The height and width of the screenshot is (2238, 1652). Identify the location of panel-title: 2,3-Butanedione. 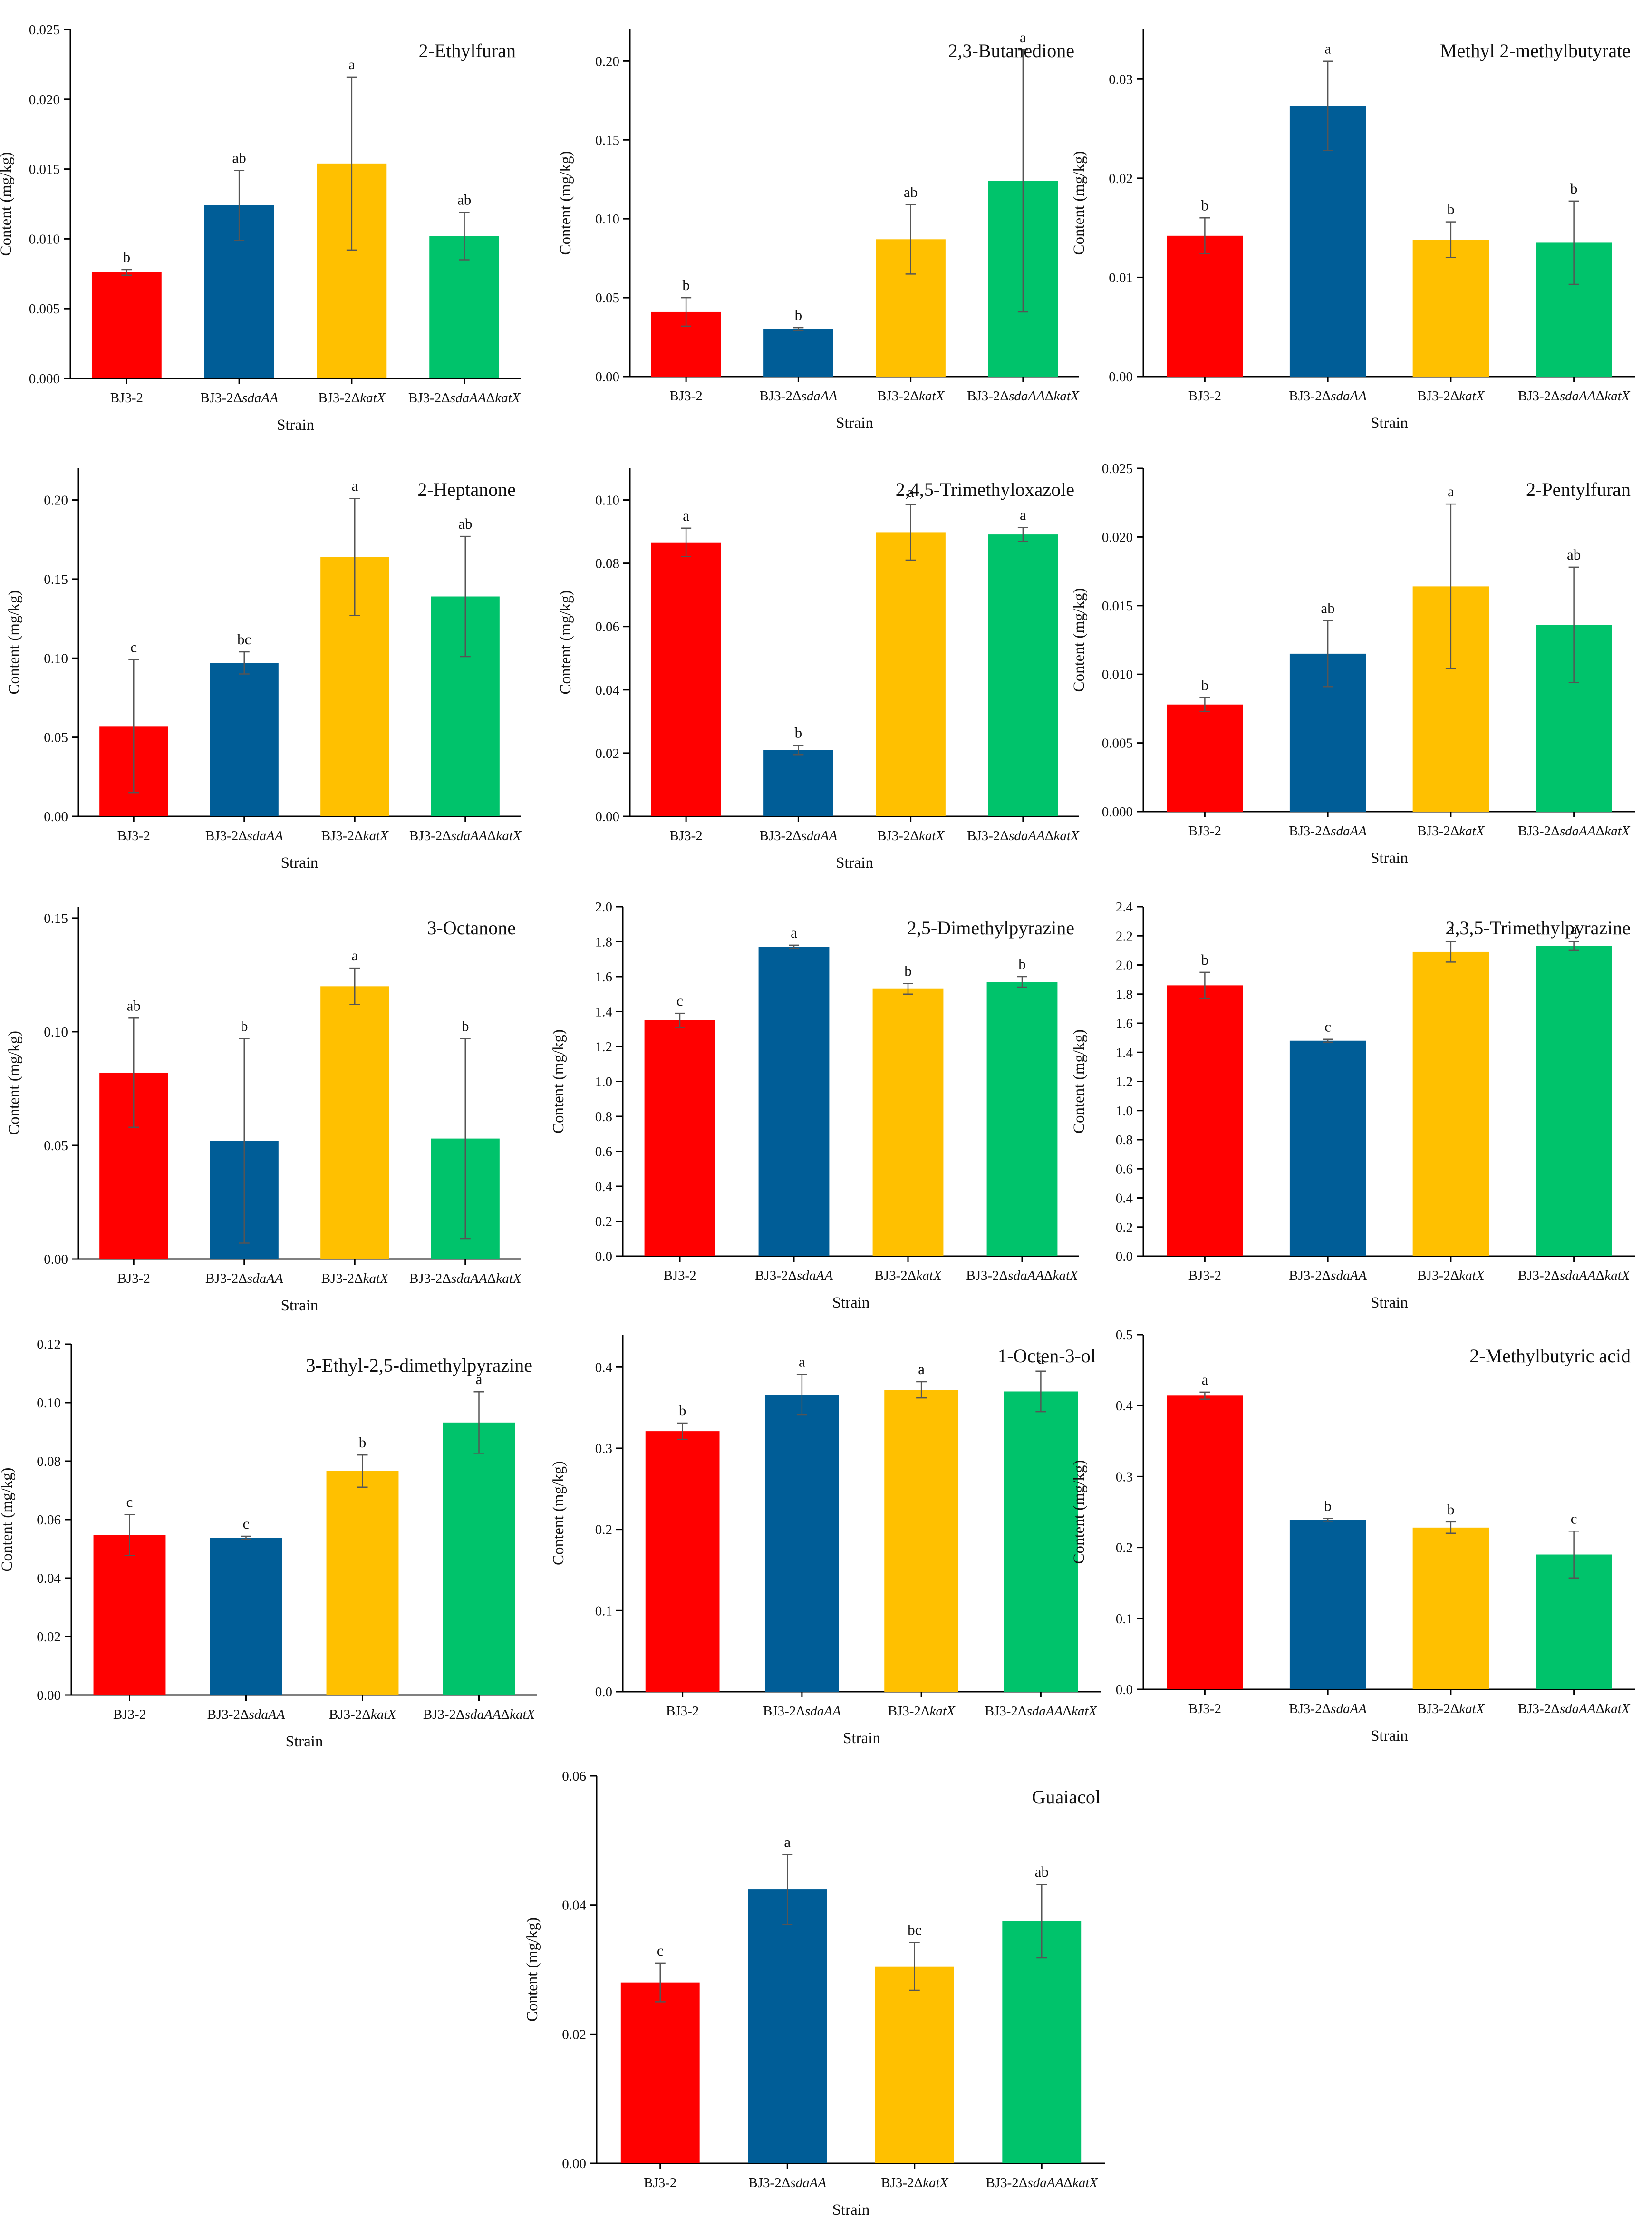
(1012, 51).